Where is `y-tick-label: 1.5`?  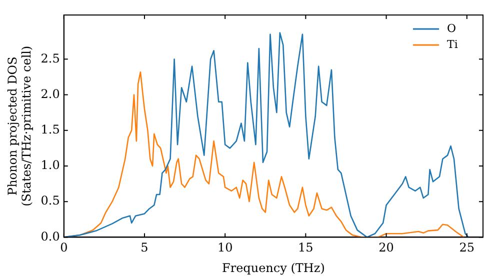 y-tick-label: 1.5 is located at coordinates (50, 129).